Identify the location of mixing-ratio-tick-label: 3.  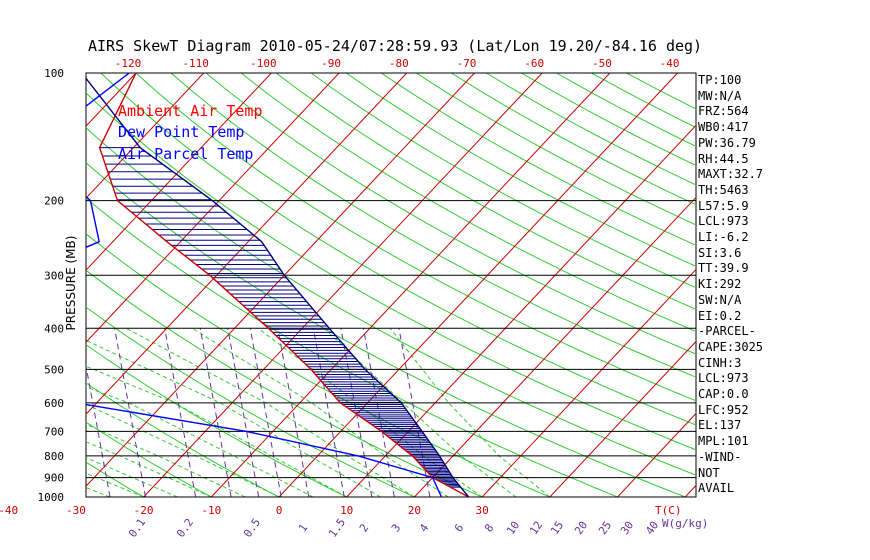
(396, 528).